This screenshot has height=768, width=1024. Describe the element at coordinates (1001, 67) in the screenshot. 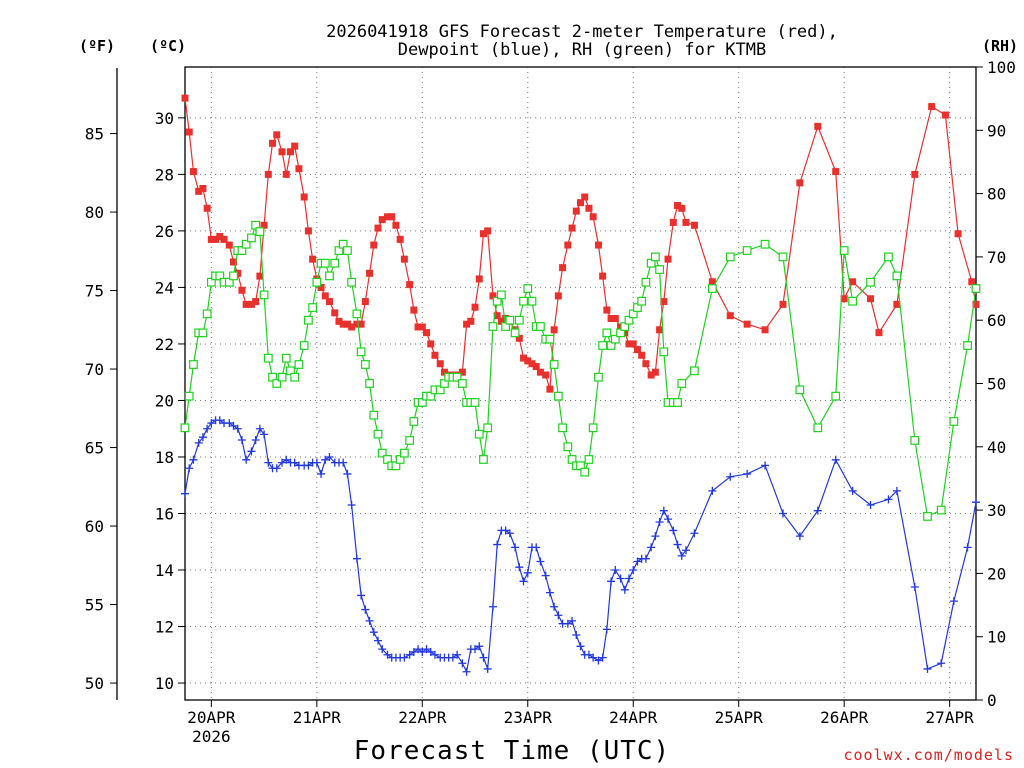

I see `rh-tick-label: 100` at that location.